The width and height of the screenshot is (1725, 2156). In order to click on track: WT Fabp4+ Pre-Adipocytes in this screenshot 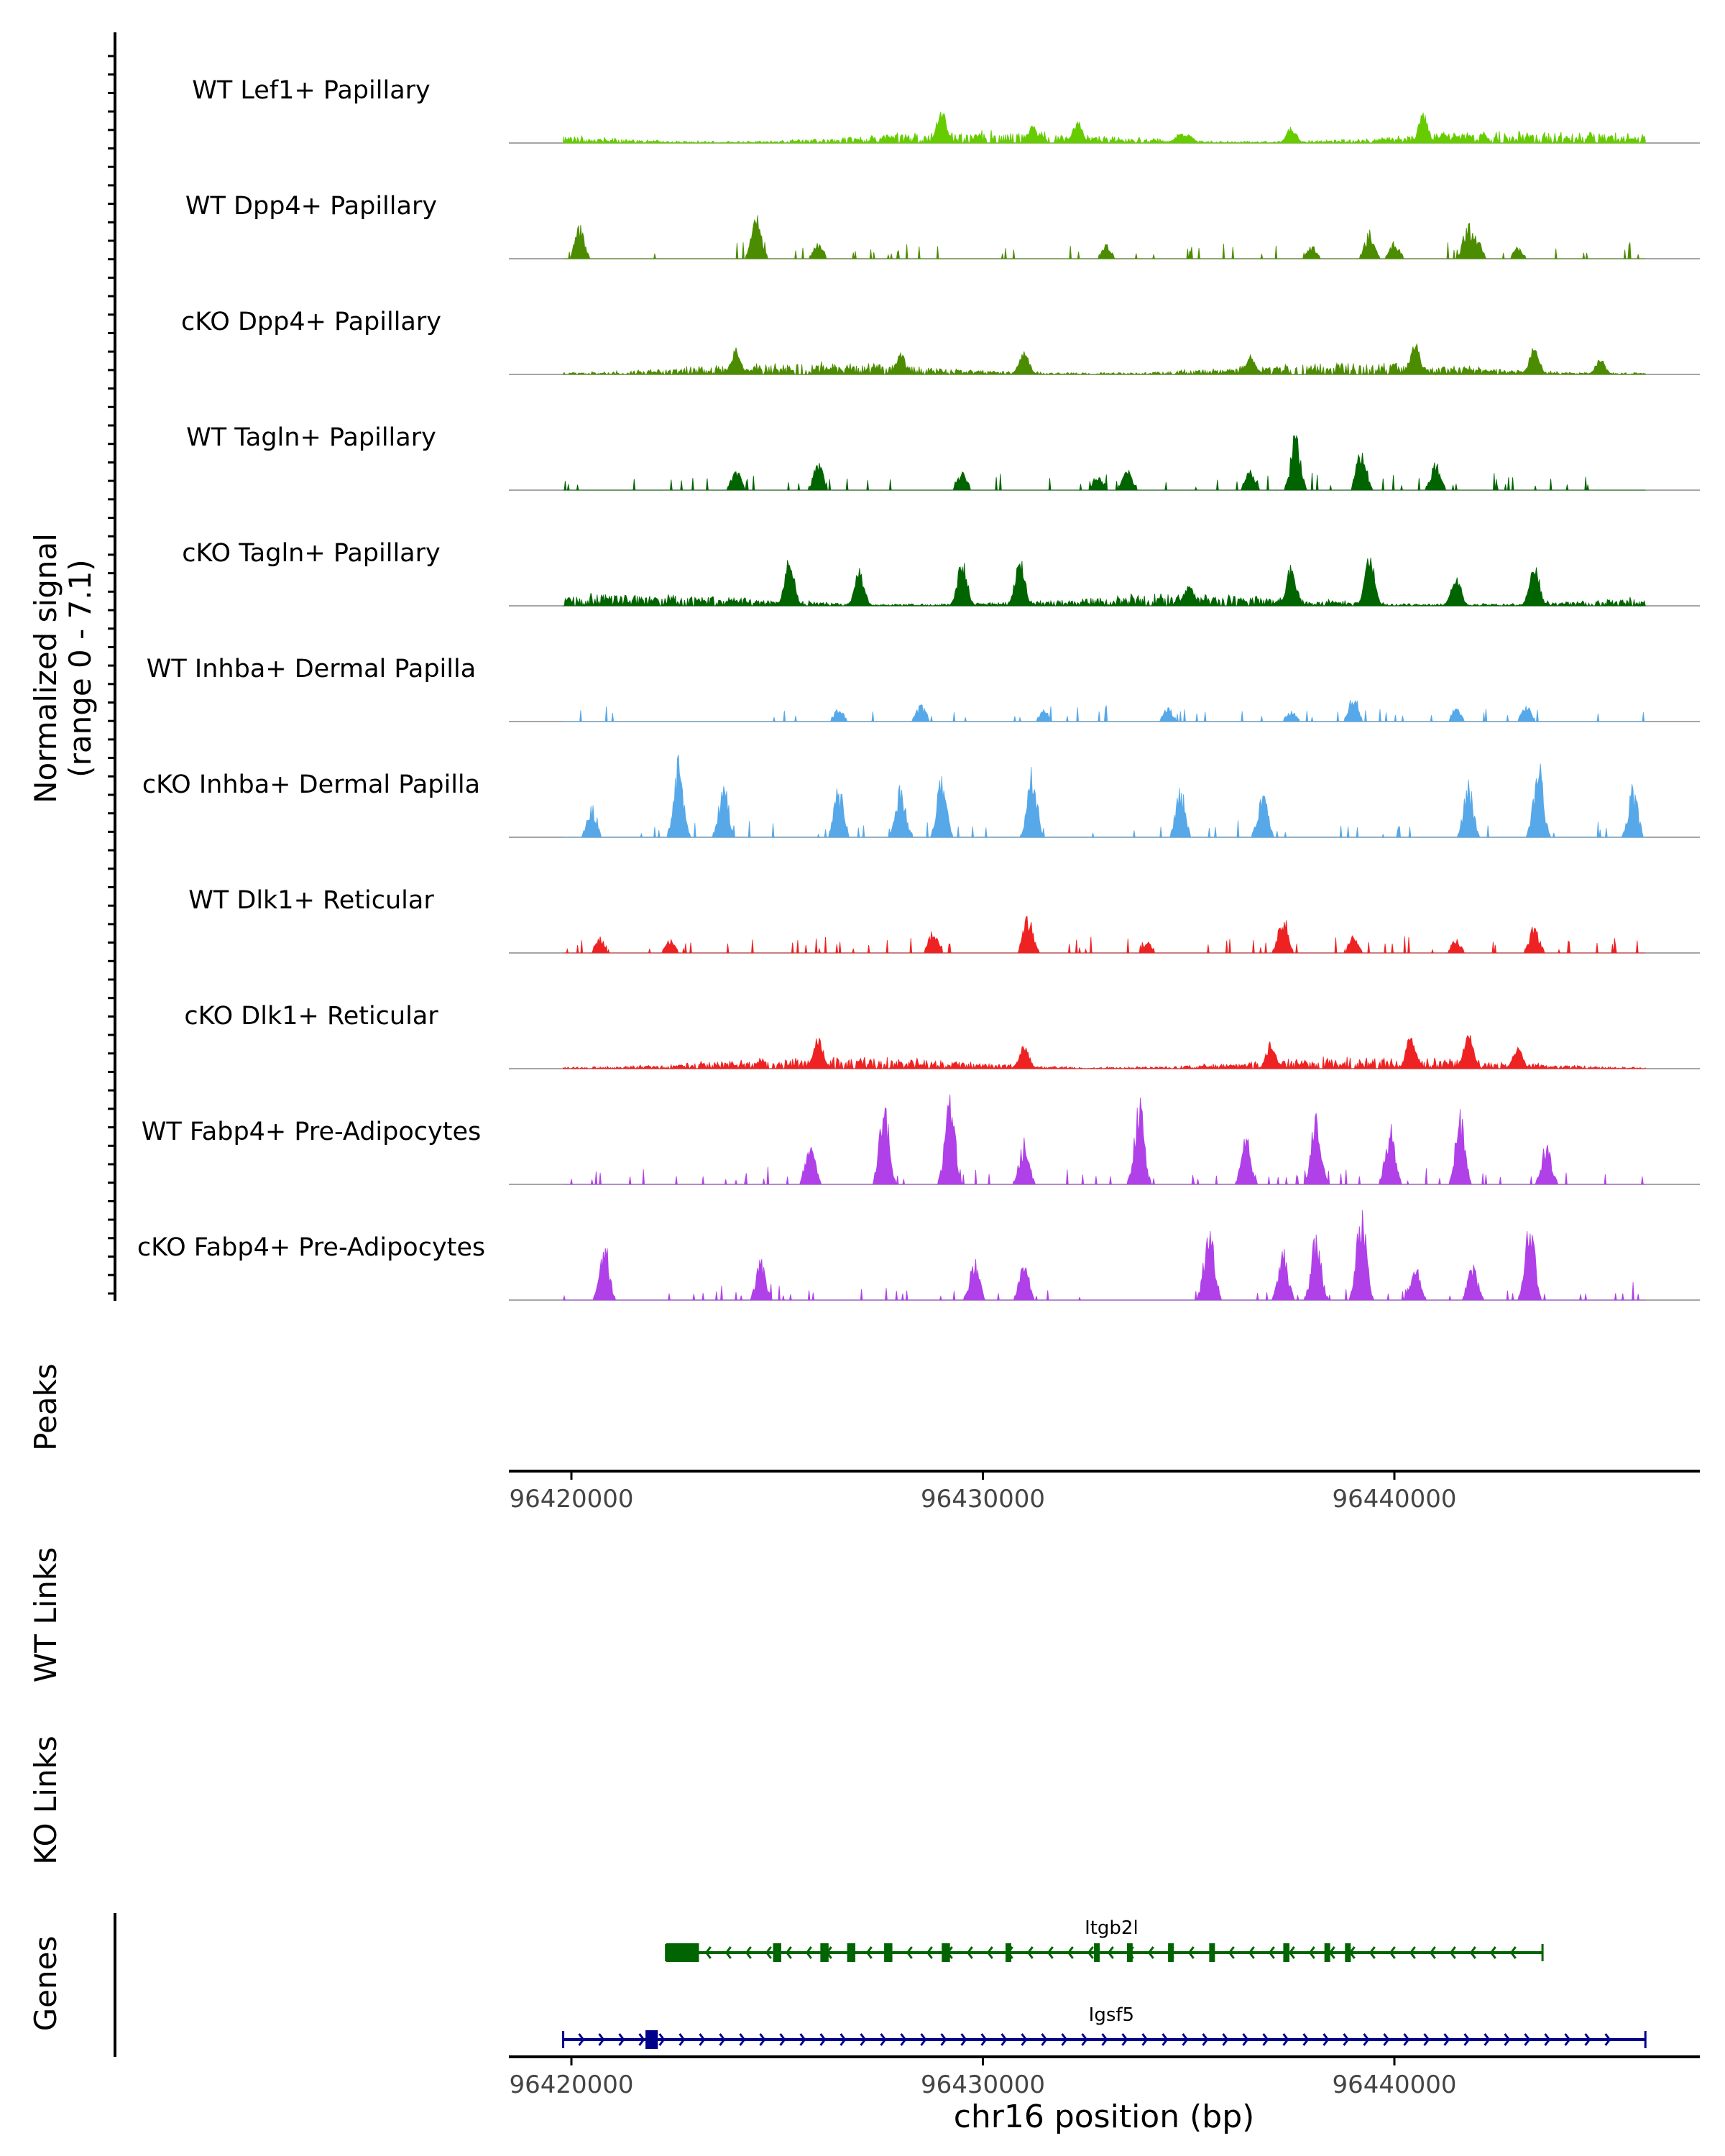, I will do `click(921, 1139)`.